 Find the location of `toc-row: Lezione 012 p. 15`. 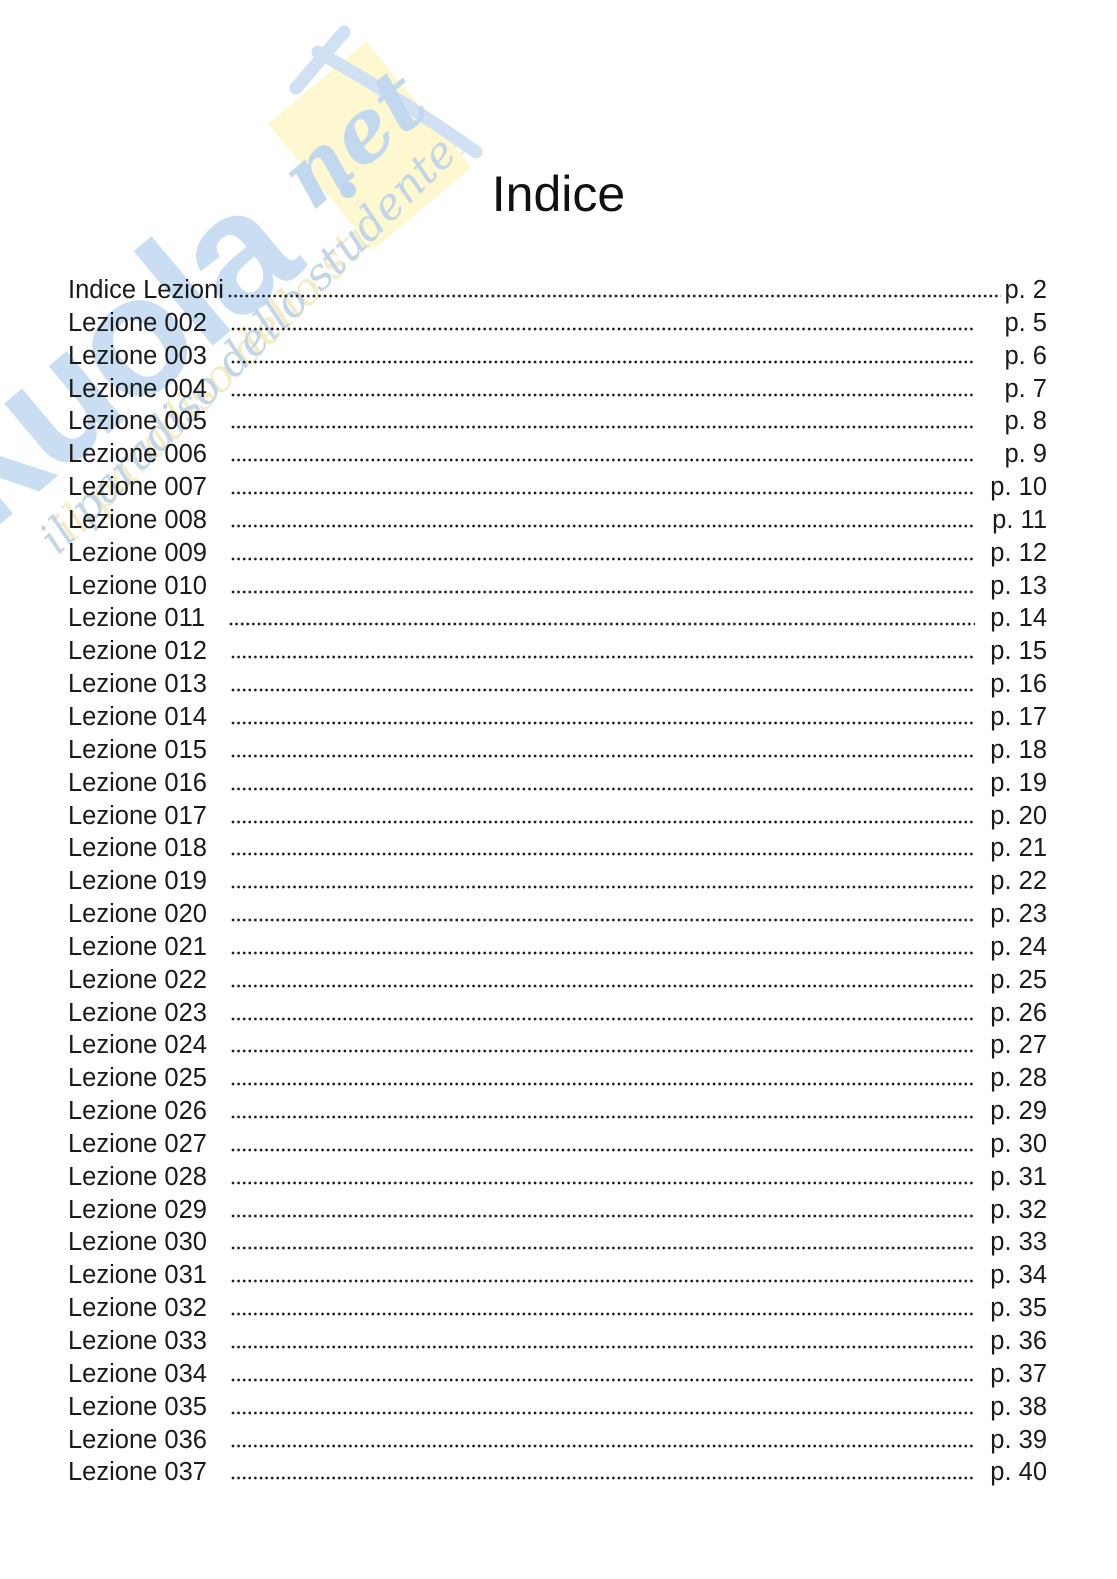

toc-row: Lezione 012 p. 15 is located at coordinates (557, 651).